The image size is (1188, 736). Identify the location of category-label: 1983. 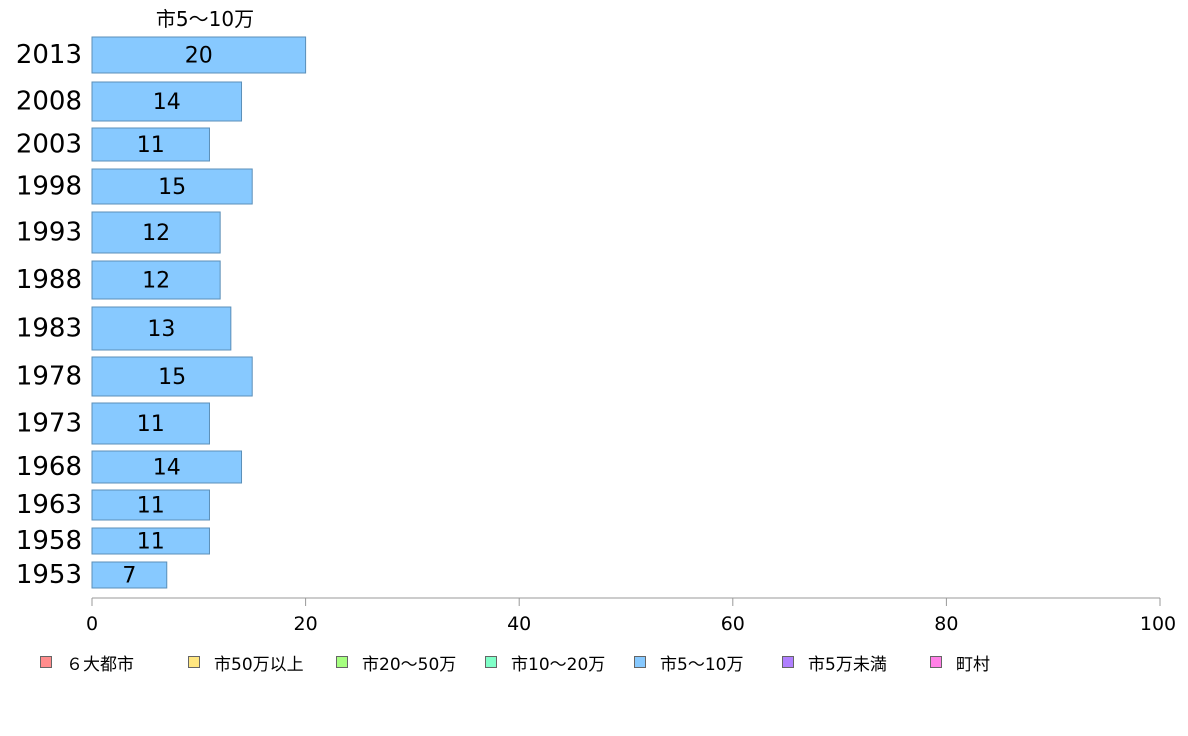
(49, 329).